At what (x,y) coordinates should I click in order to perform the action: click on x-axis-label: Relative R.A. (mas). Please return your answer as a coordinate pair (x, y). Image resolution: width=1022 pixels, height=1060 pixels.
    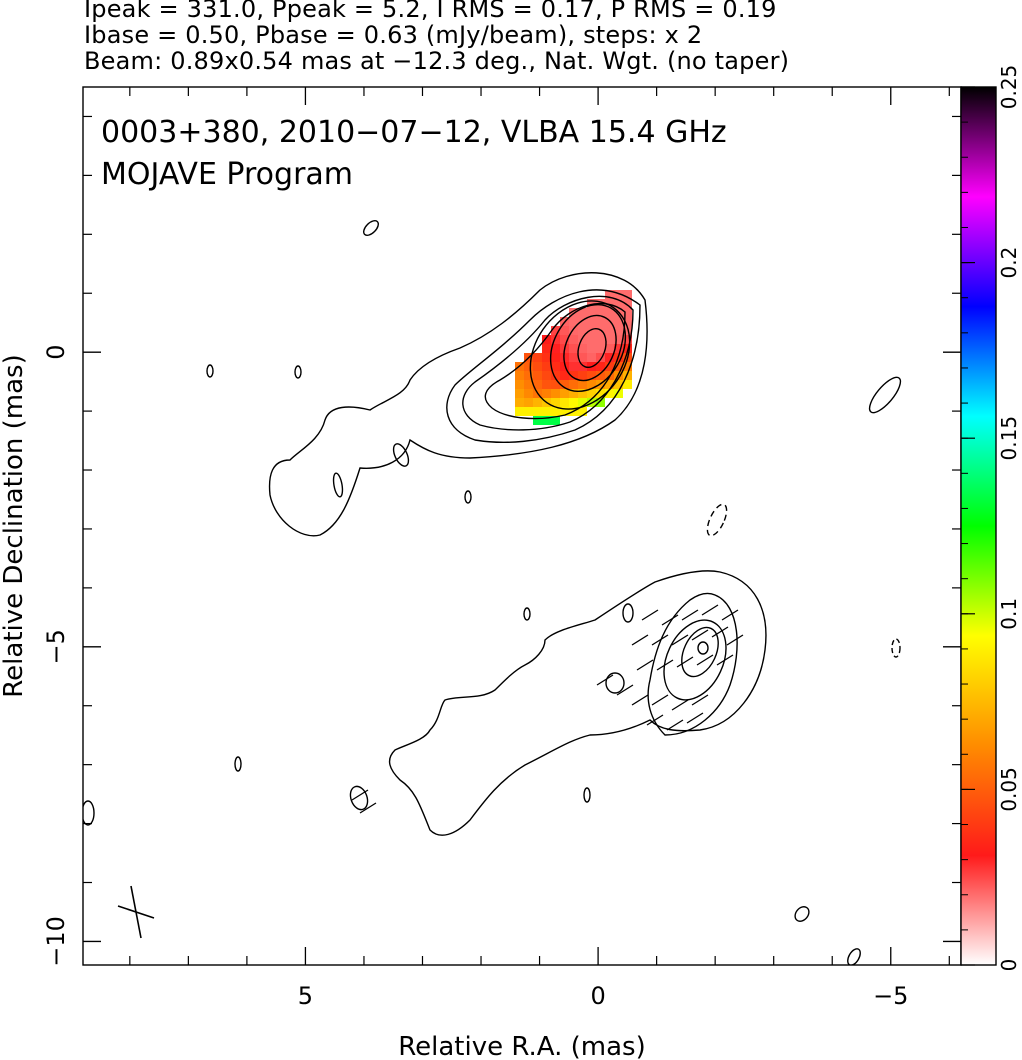
    Looking at the image, I should click on (521, 1046).